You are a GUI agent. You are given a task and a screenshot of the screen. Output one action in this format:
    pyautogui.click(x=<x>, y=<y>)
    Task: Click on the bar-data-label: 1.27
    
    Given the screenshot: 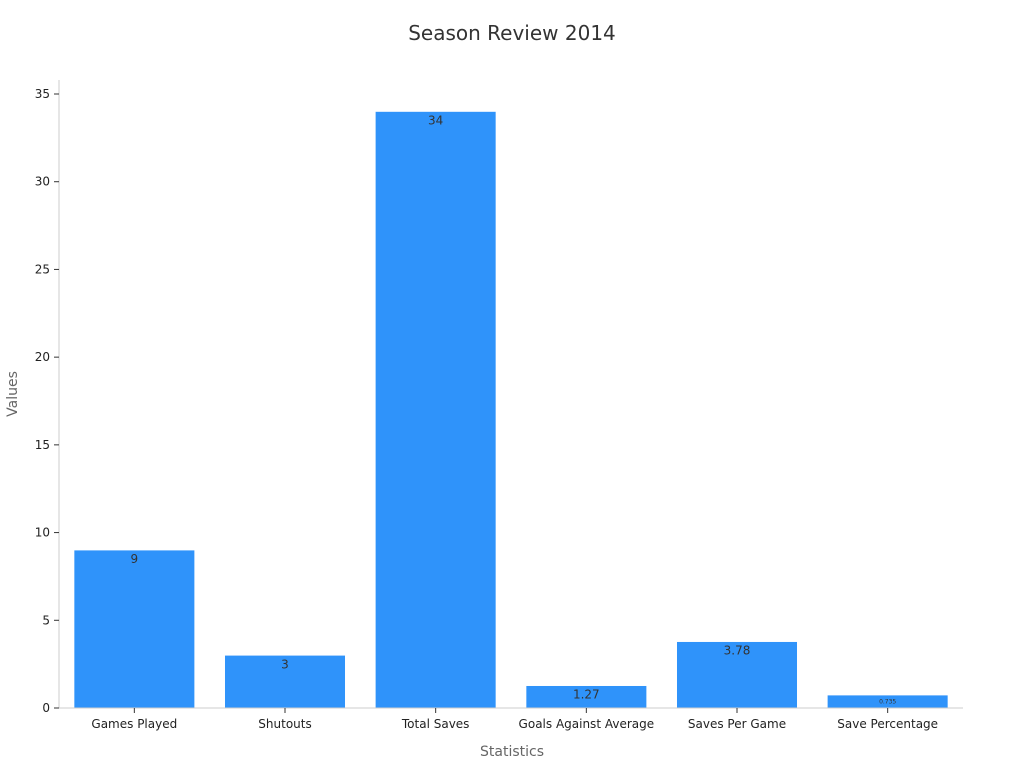 What is the action you would take?
    pyautogui.click(x=586, y=695)
    